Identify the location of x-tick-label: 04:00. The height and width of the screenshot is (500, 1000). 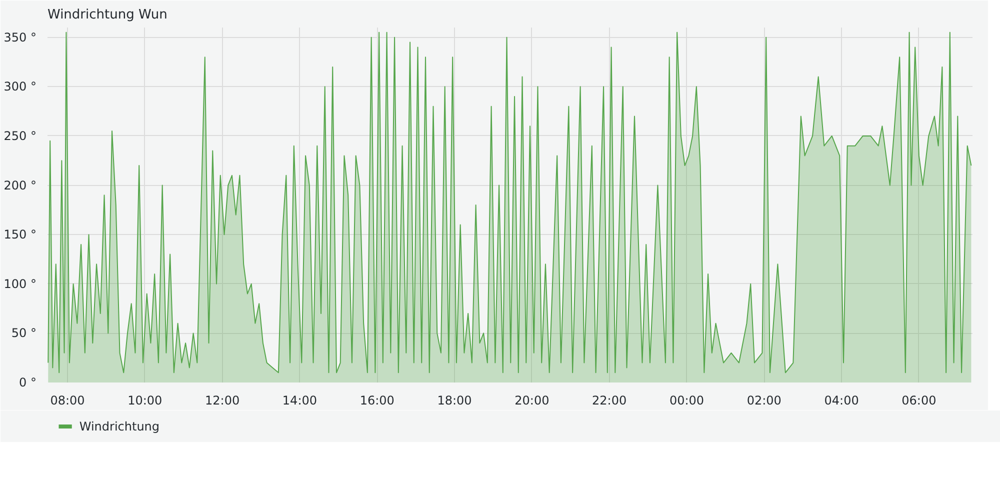
(841, 401).